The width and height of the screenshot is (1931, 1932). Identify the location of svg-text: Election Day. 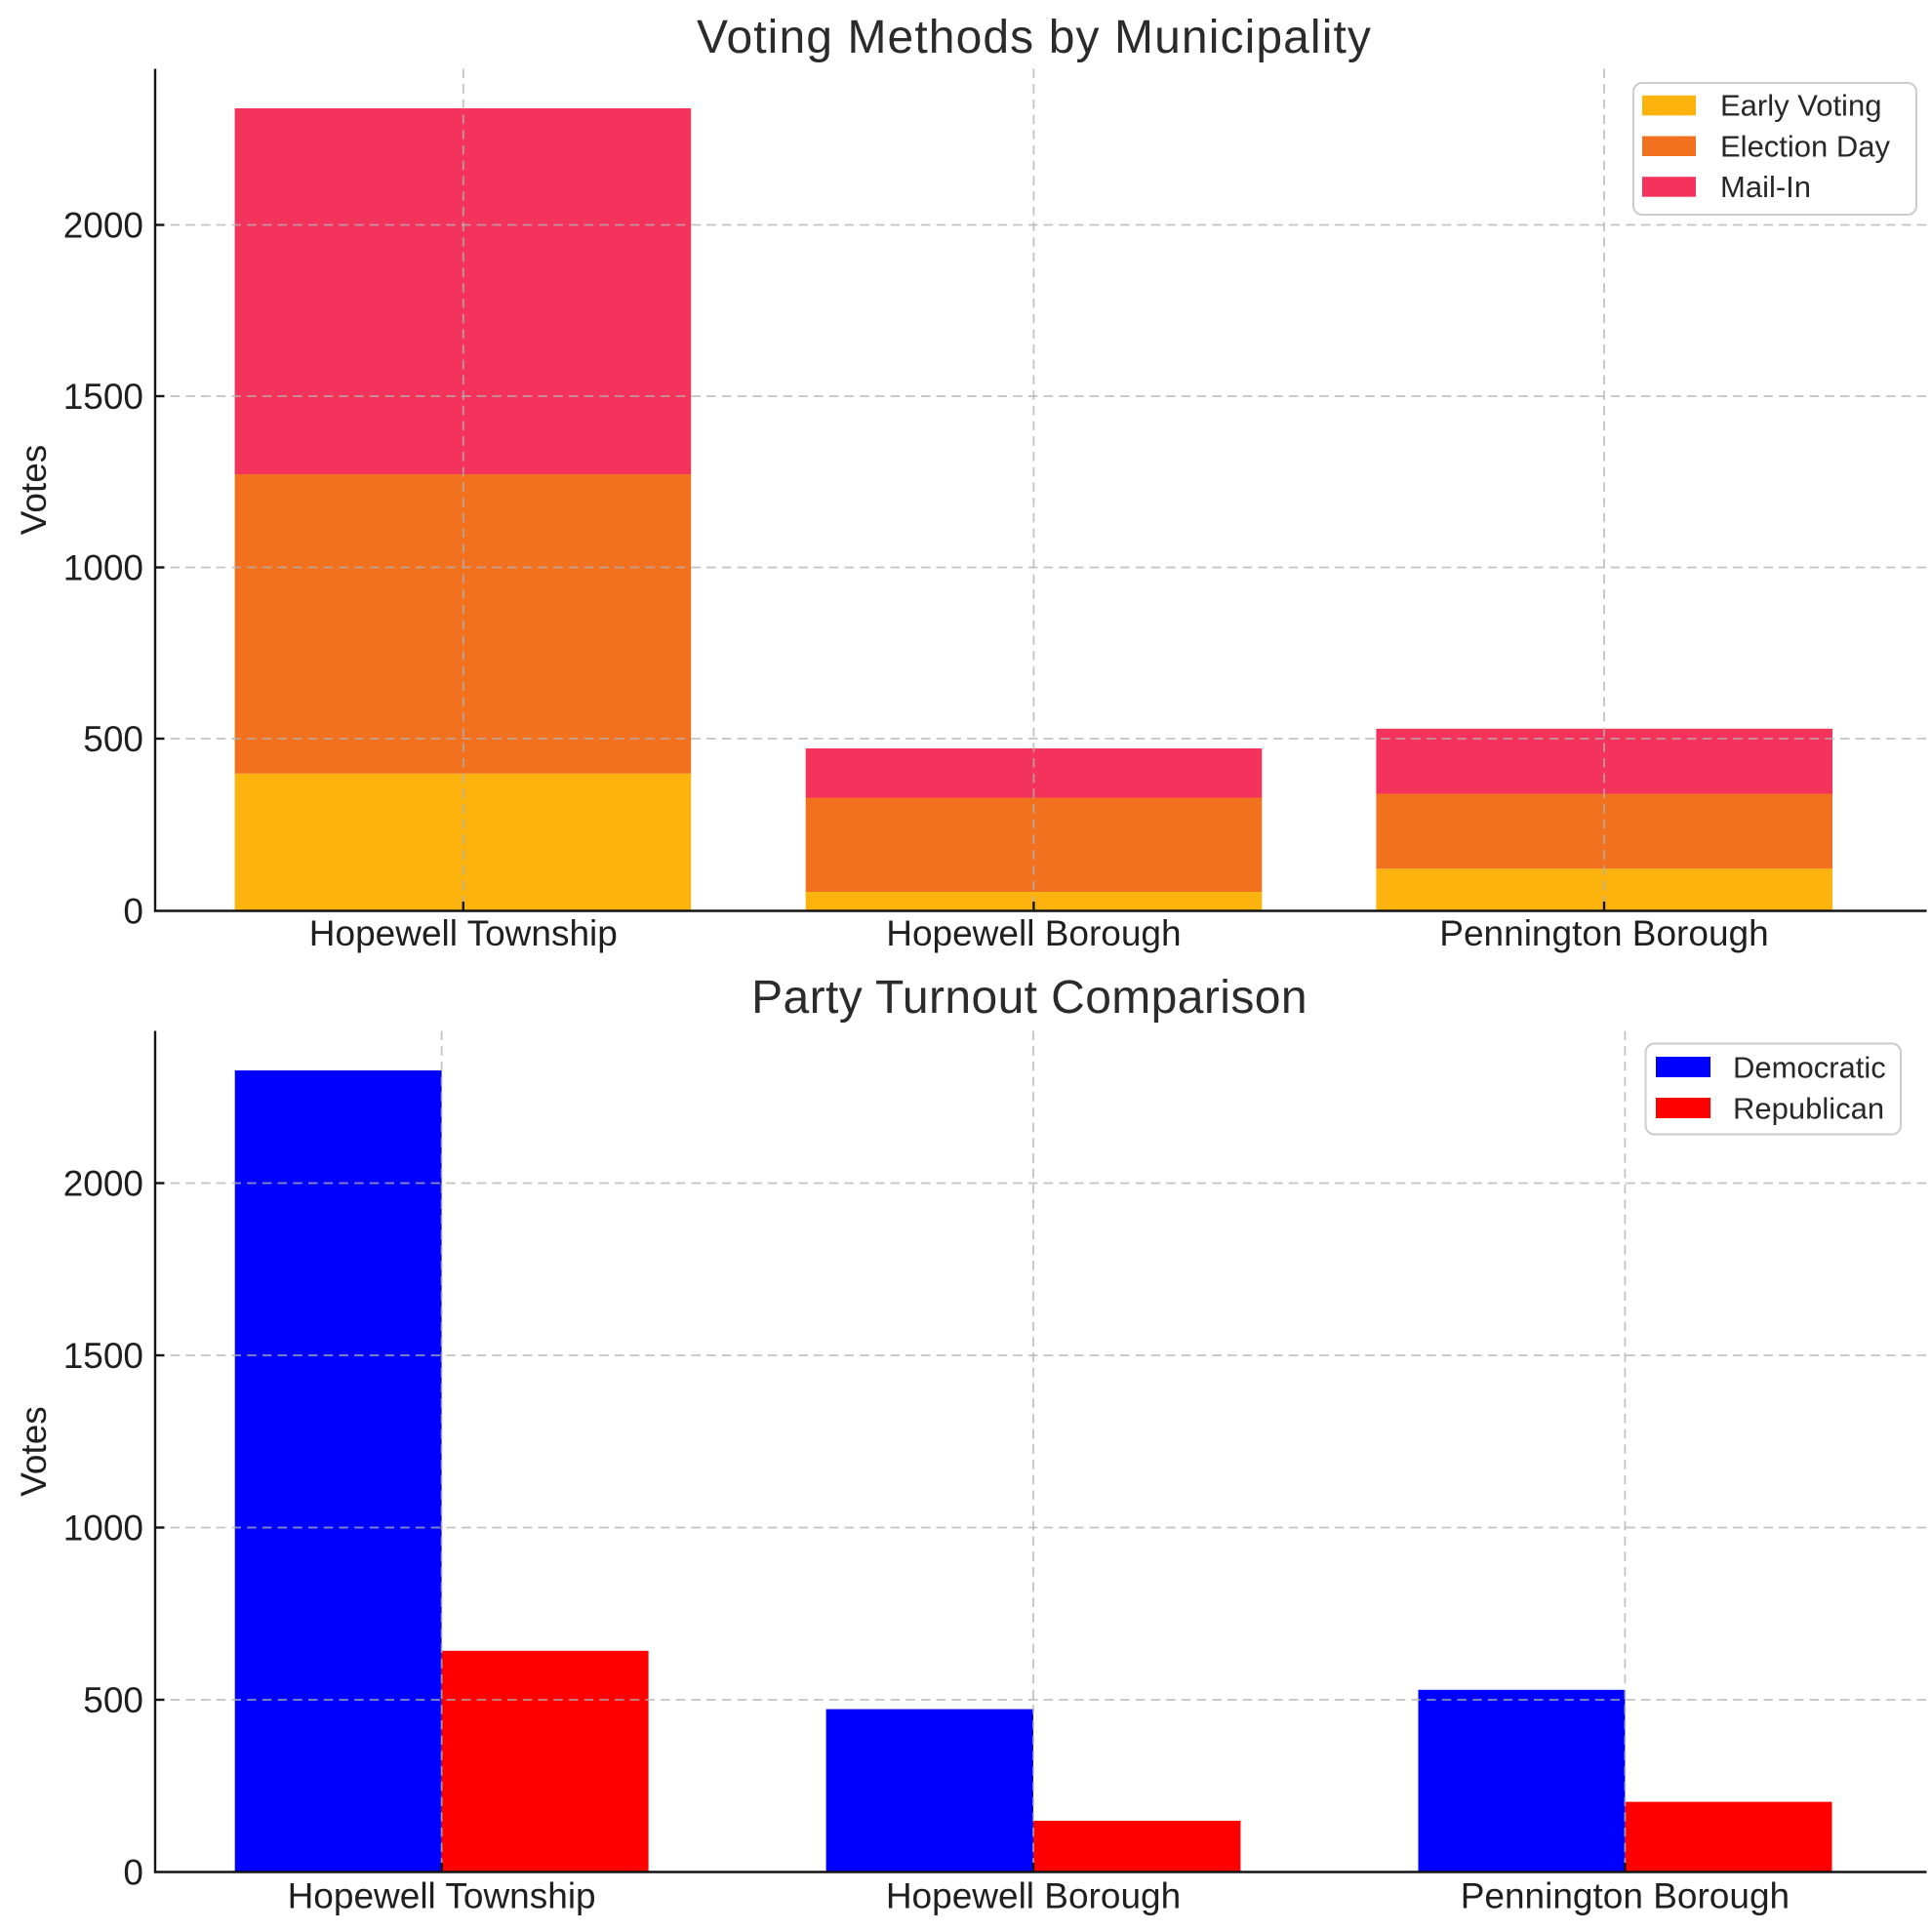
(1805, 146).